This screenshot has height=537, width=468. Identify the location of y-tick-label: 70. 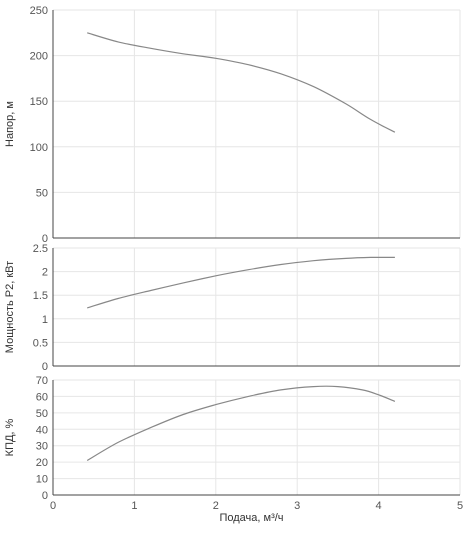
(42, 381).